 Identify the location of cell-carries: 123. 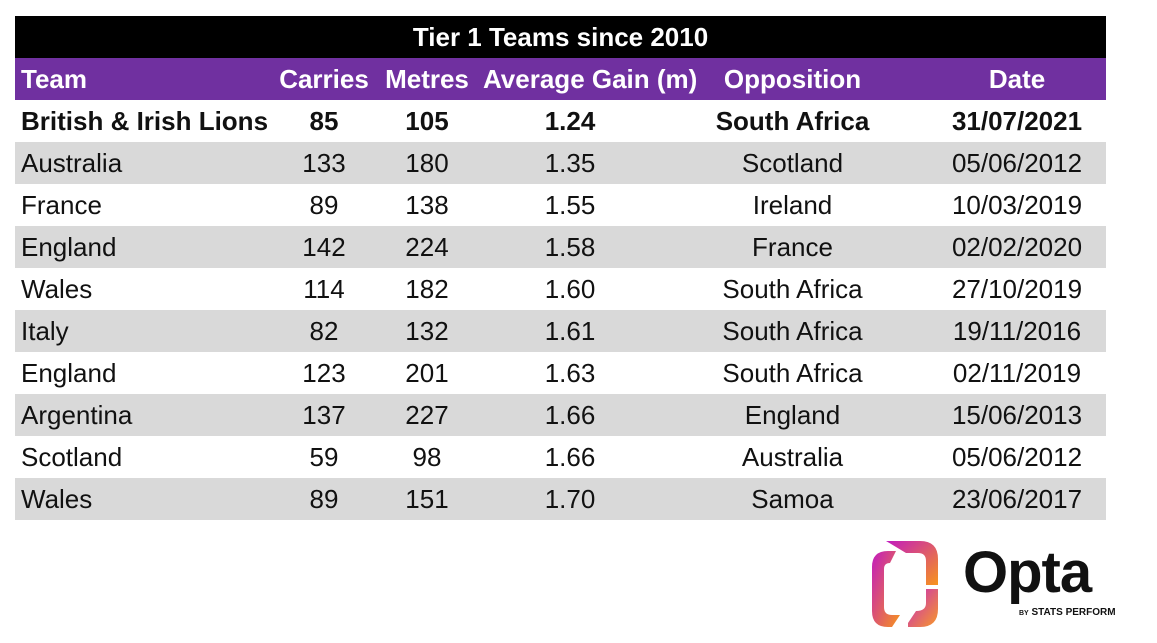
(324, 373).